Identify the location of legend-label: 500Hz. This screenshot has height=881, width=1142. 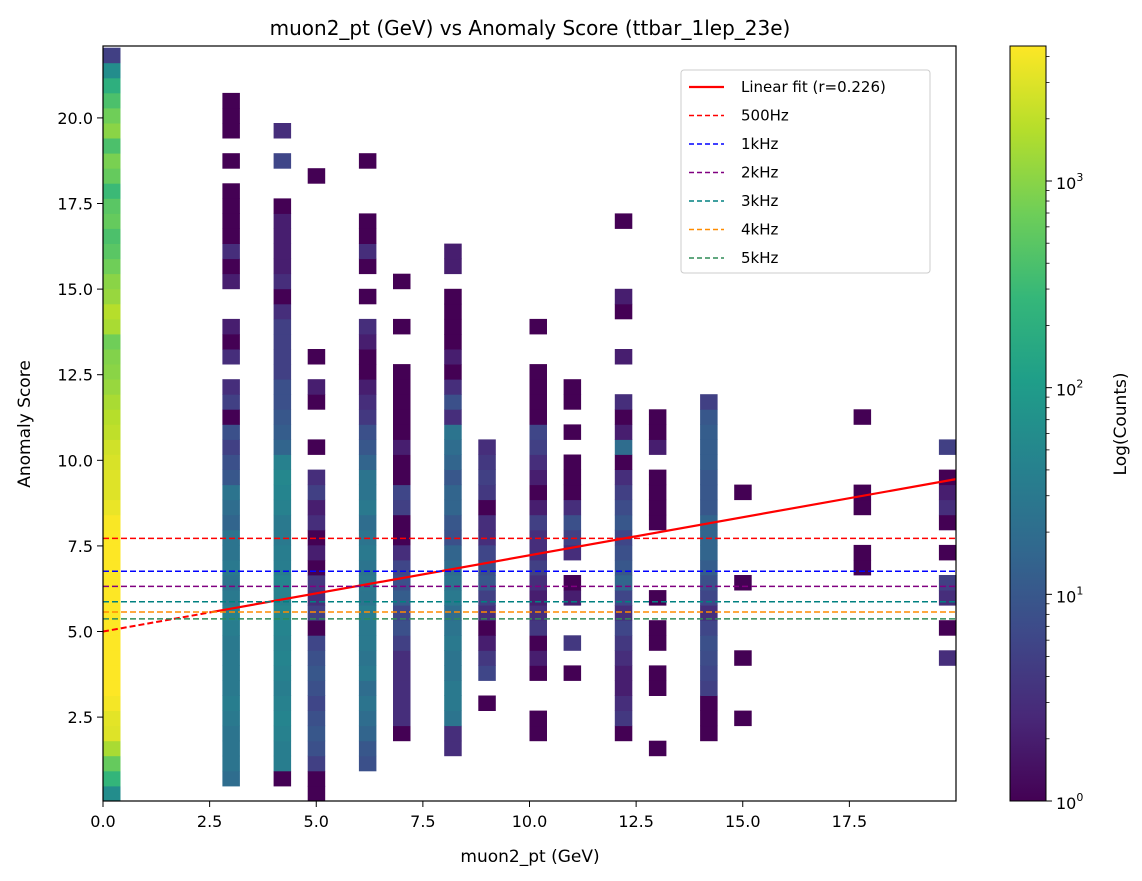
(765, 116).